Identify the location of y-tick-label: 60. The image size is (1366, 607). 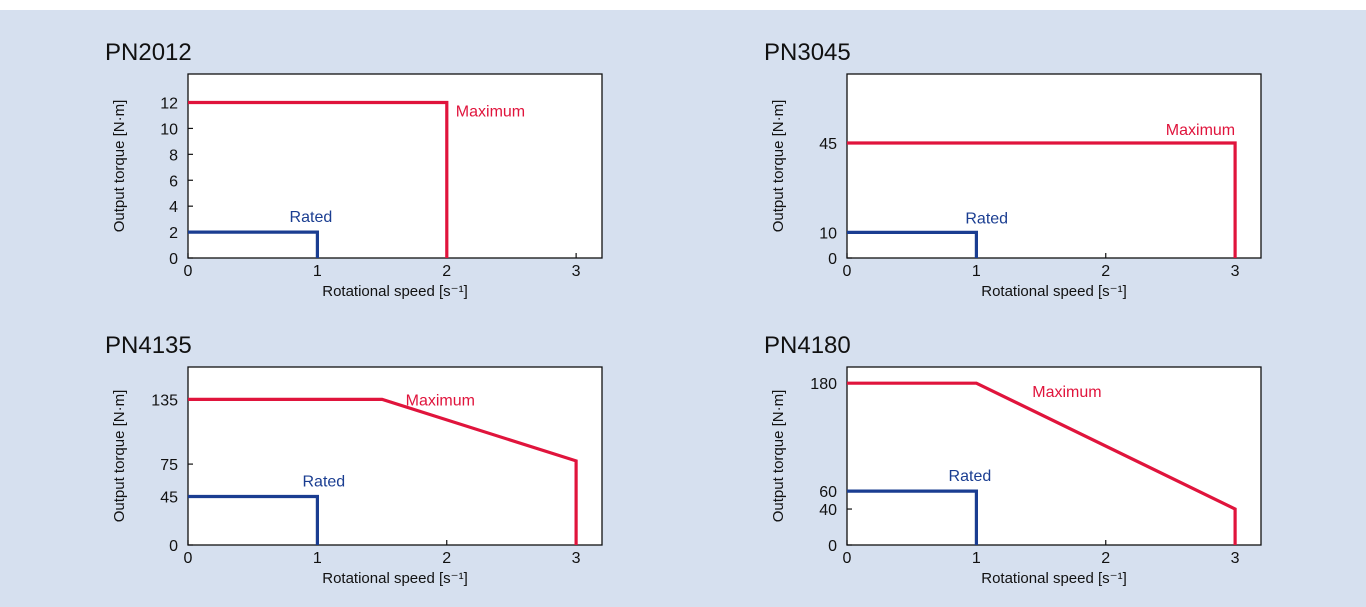
(828, 492).